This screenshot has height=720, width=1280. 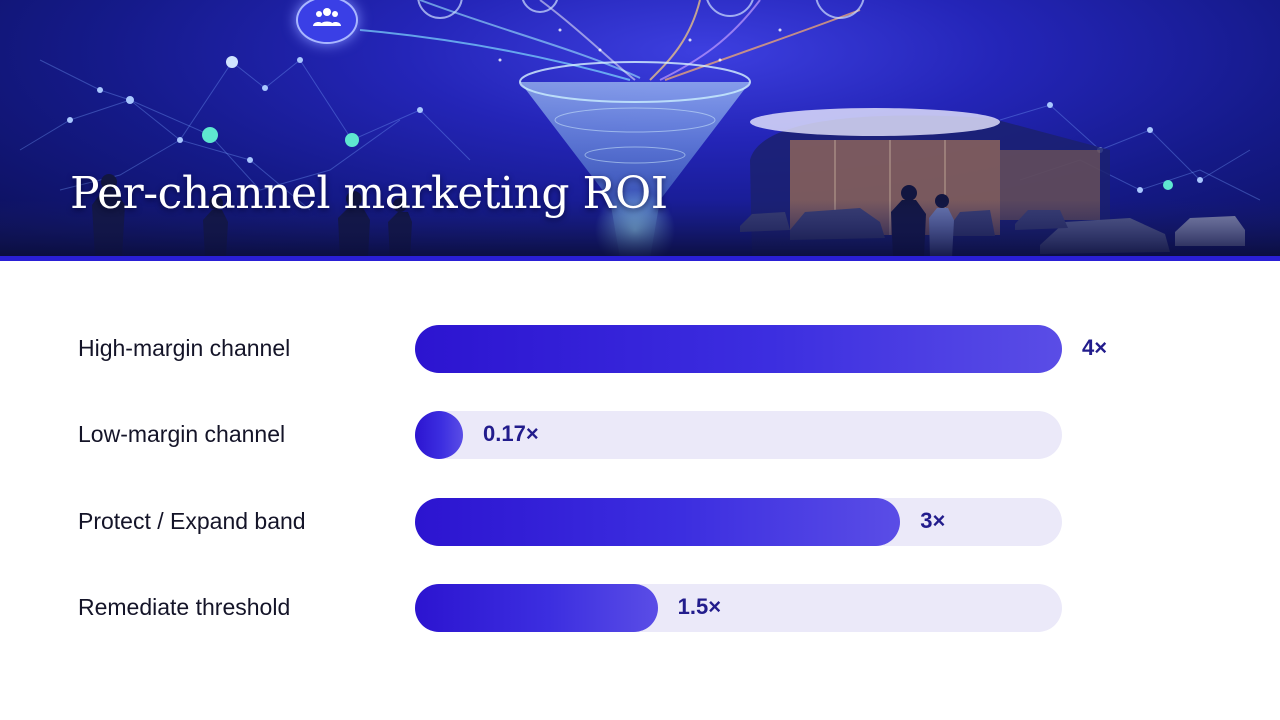 I want to click on value-label: 3×, so click(x=933, y=520).